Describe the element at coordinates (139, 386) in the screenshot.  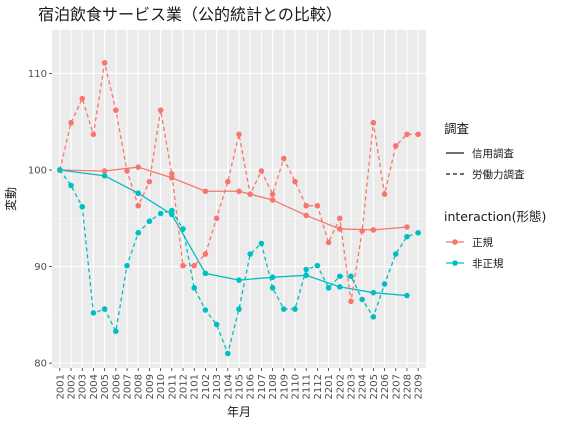
I see `x-tick-label: 2008` at that location.